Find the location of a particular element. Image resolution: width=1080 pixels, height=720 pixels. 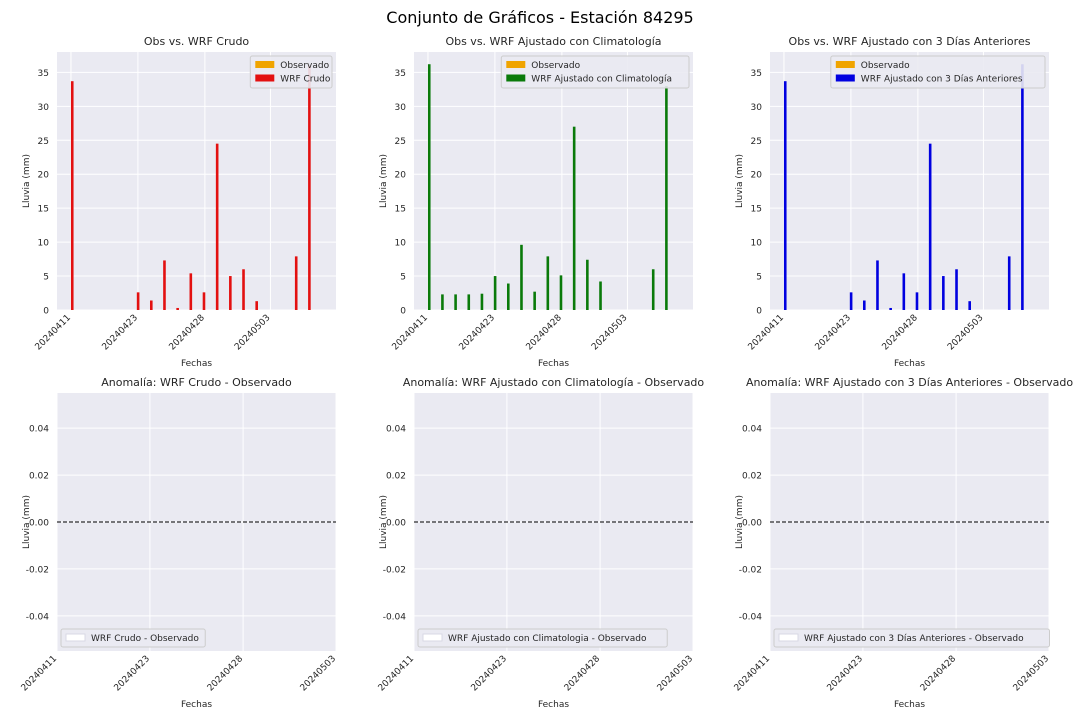

legend-label: WRF Crudo is located at coordinates (305, 80).